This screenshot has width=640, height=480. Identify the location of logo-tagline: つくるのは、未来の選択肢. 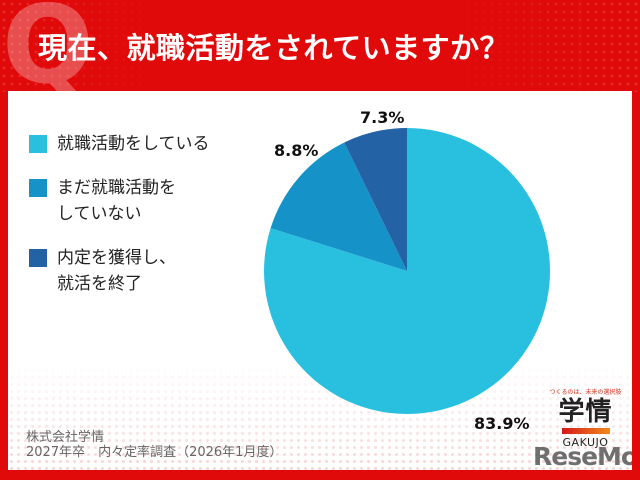
(585, 392).